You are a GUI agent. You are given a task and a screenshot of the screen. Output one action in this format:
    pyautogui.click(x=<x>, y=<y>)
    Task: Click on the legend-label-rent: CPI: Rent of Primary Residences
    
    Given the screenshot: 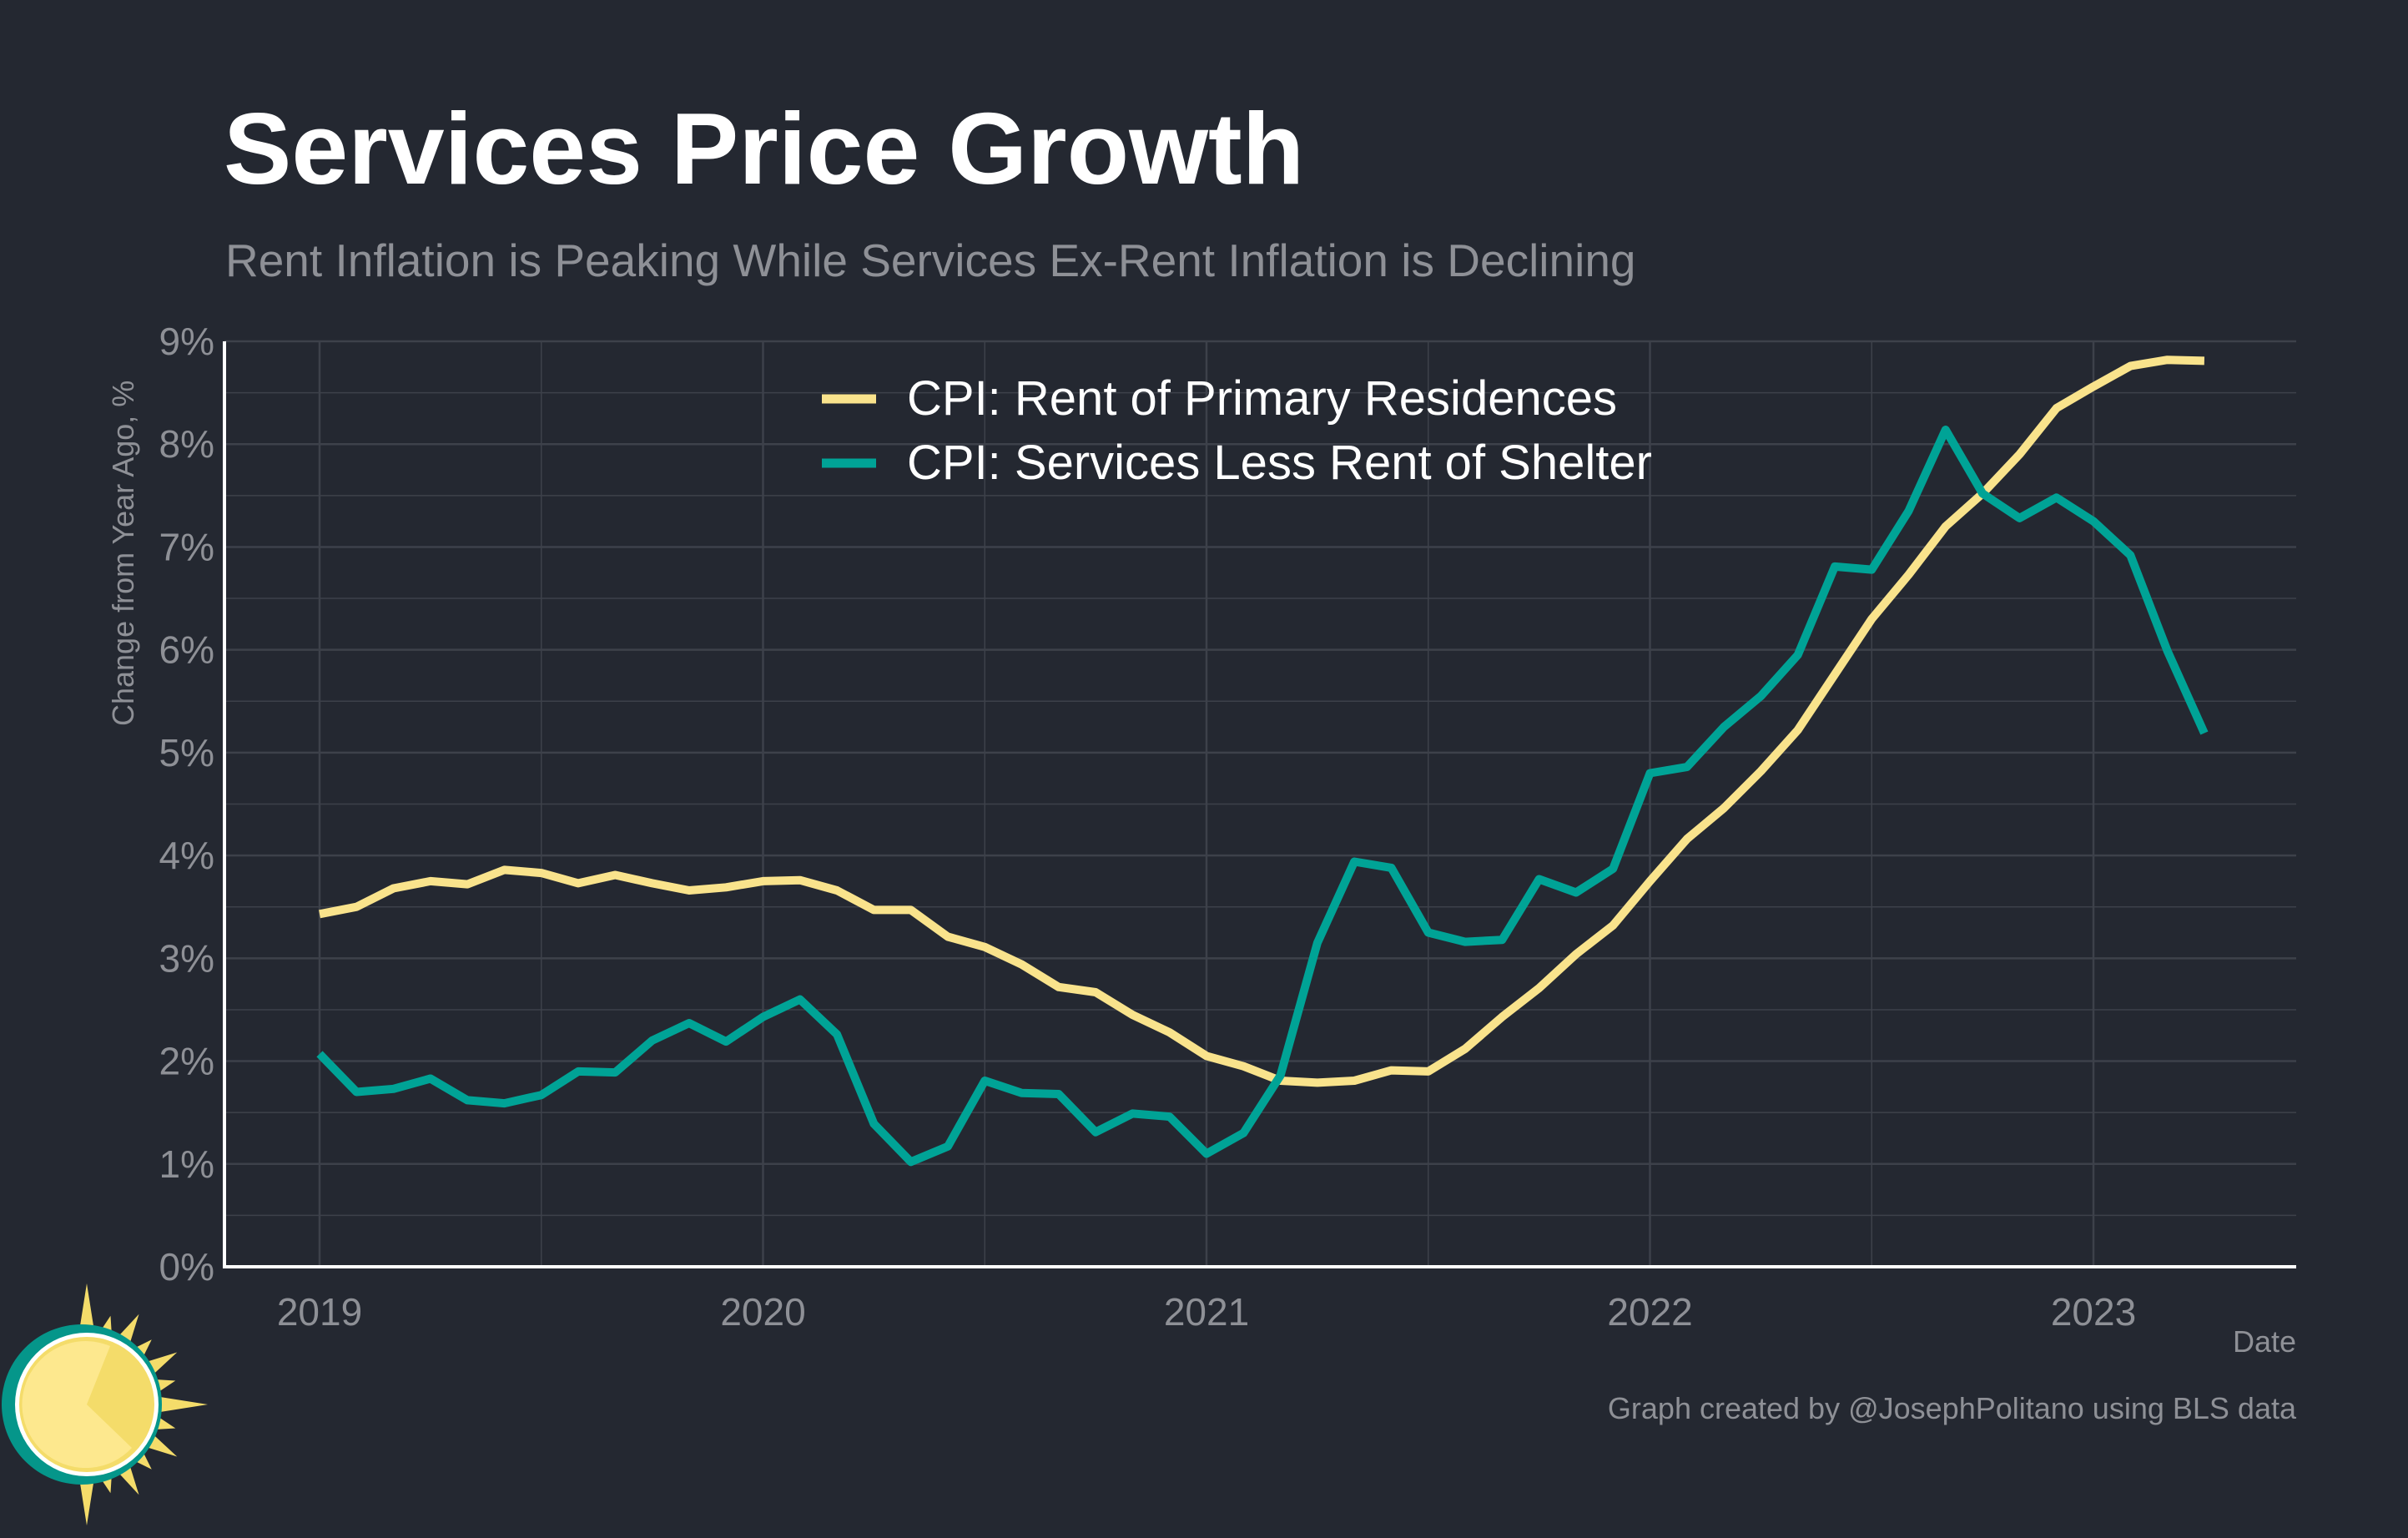 What is the action you would take?
    pyautogui.click(x=1262, y=398)
    